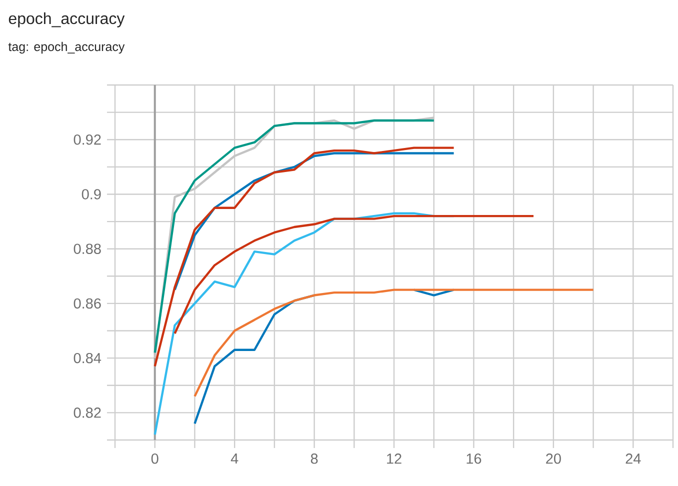 The width and height of the screenshot is (678, 486). What do you see at coordinates (234, 459) in the screenshot?
I see `x-tick-label: 4` at bounding box center [234, 459].